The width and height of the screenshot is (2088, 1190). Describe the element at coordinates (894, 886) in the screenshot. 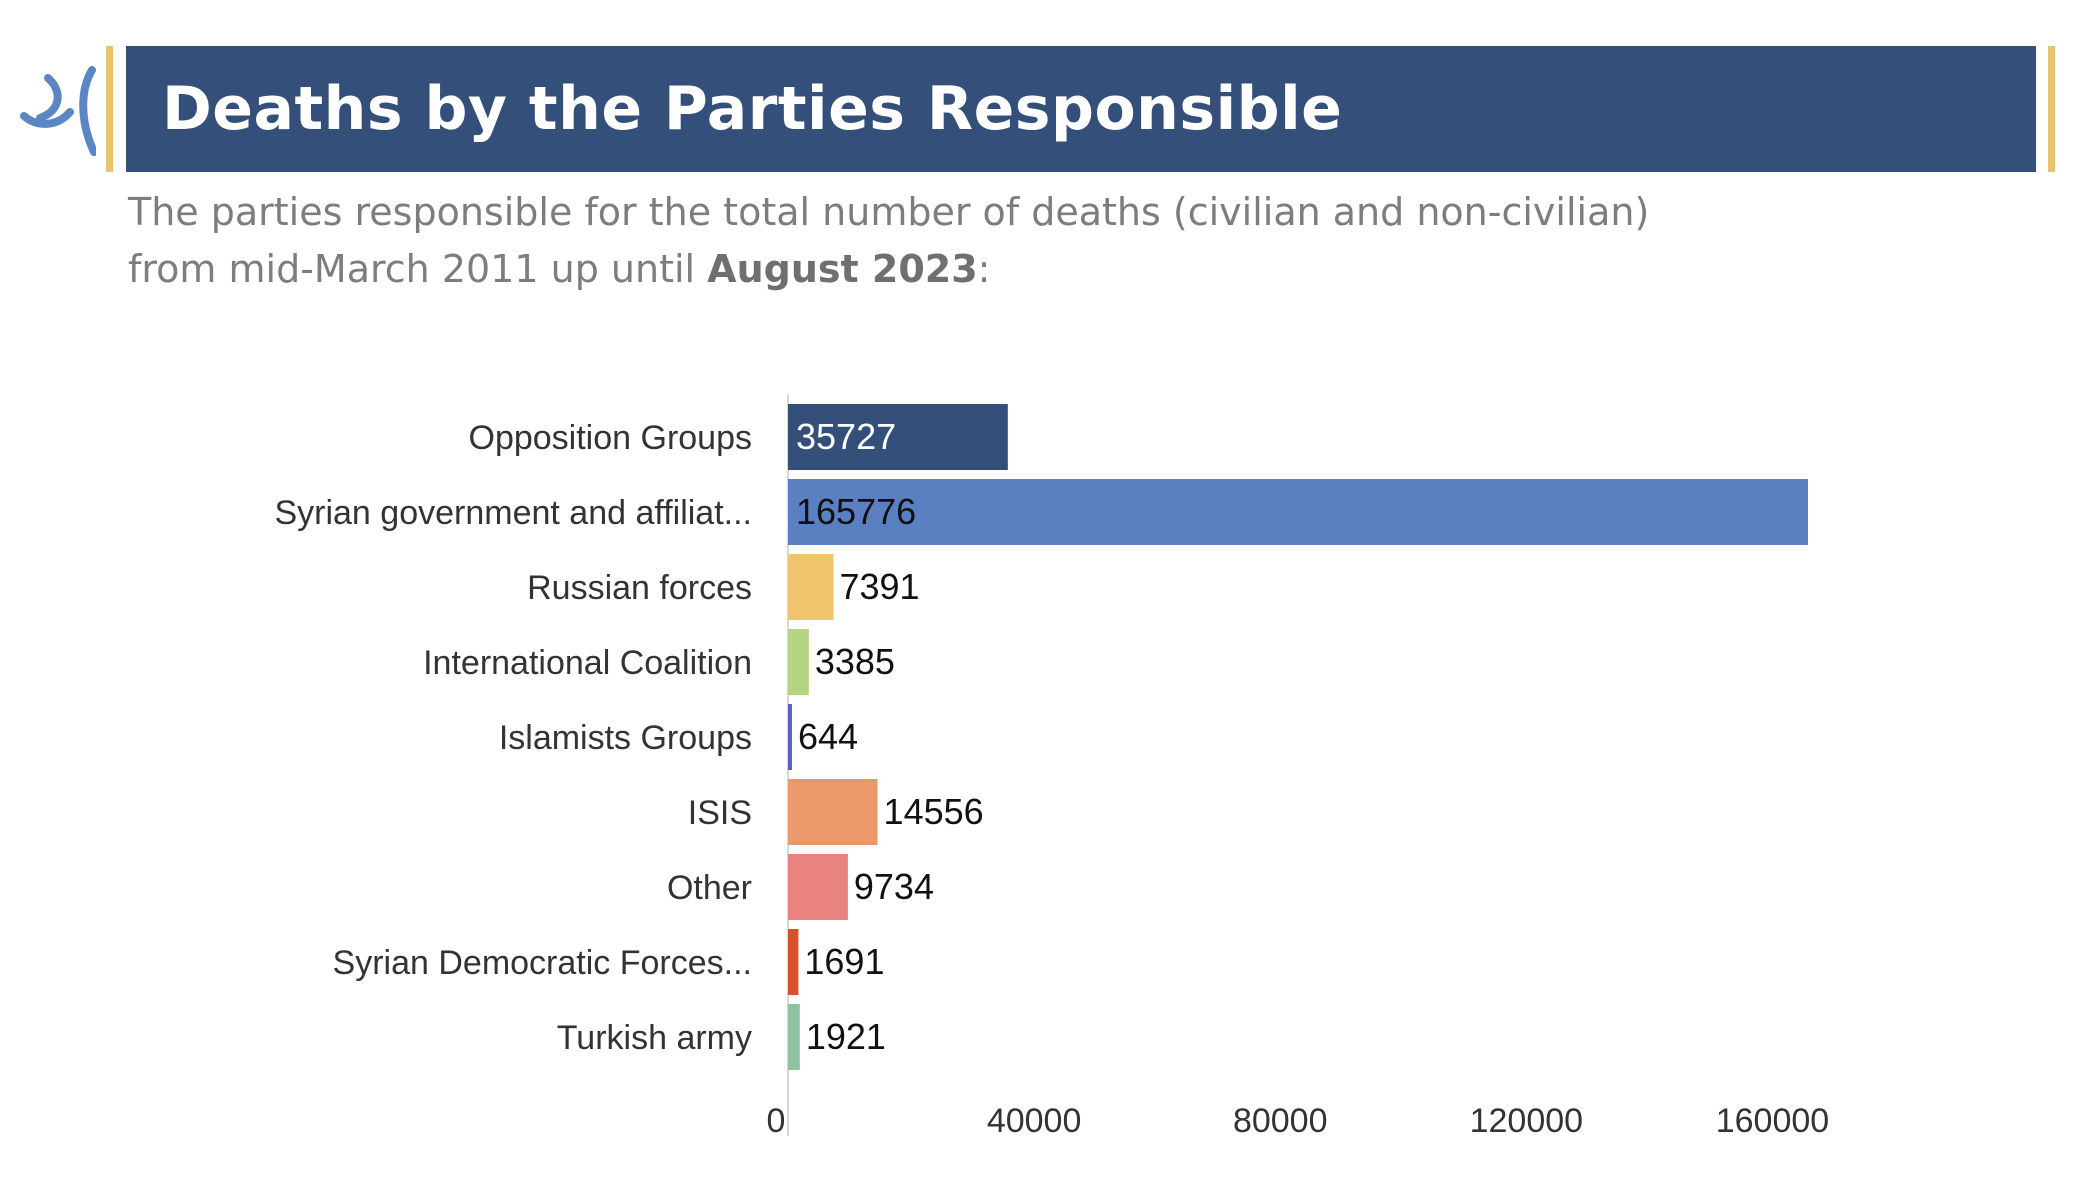

I see `data-label: 9734` at that location.